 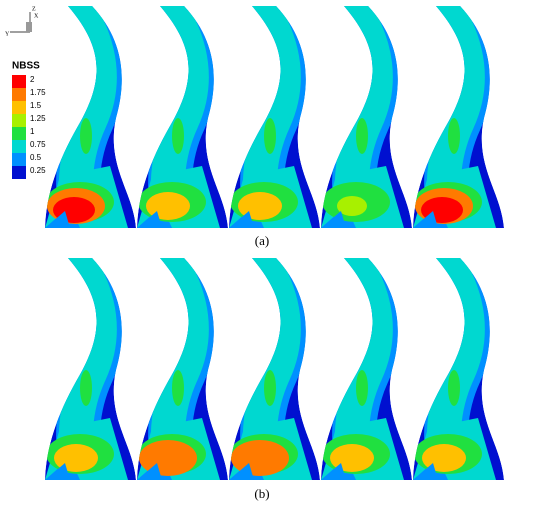 I want to click on legend-label: 0.5, so click(x=36, y=157).